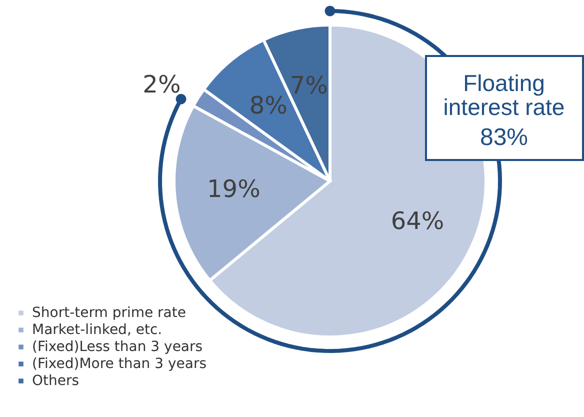  I want to click on data-label: 2%, so click(161, 84).